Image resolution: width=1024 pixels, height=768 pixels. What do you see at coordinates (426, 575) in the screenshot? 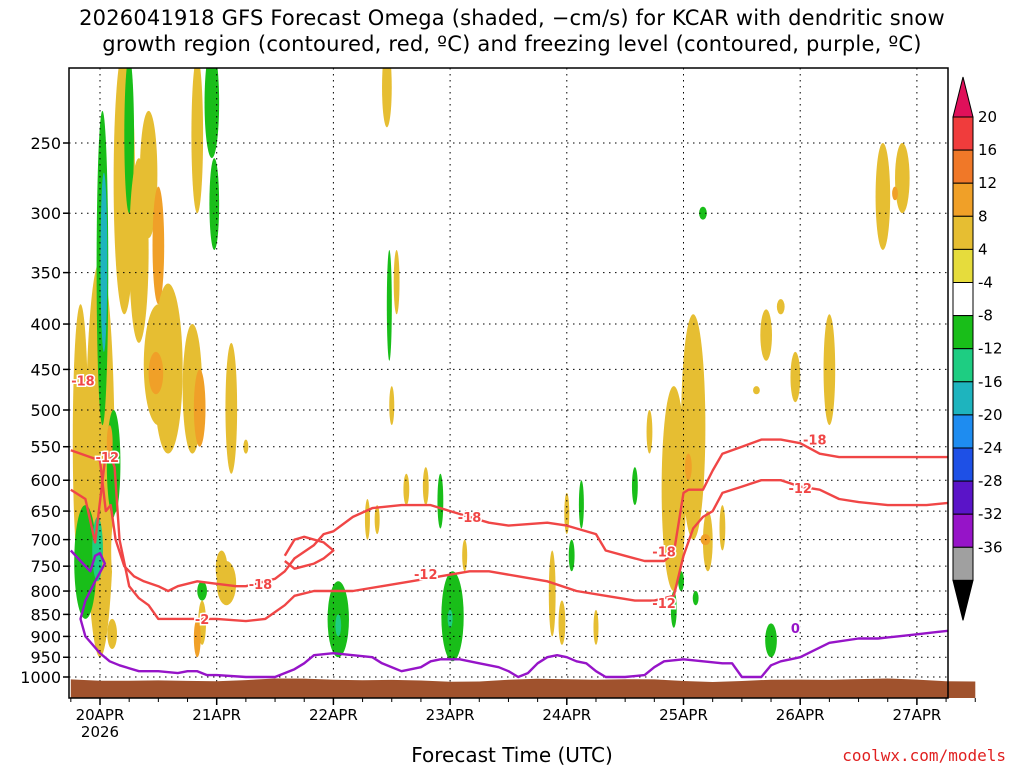
I see `contour-label-5: -12` at bounding box center [426, 575].